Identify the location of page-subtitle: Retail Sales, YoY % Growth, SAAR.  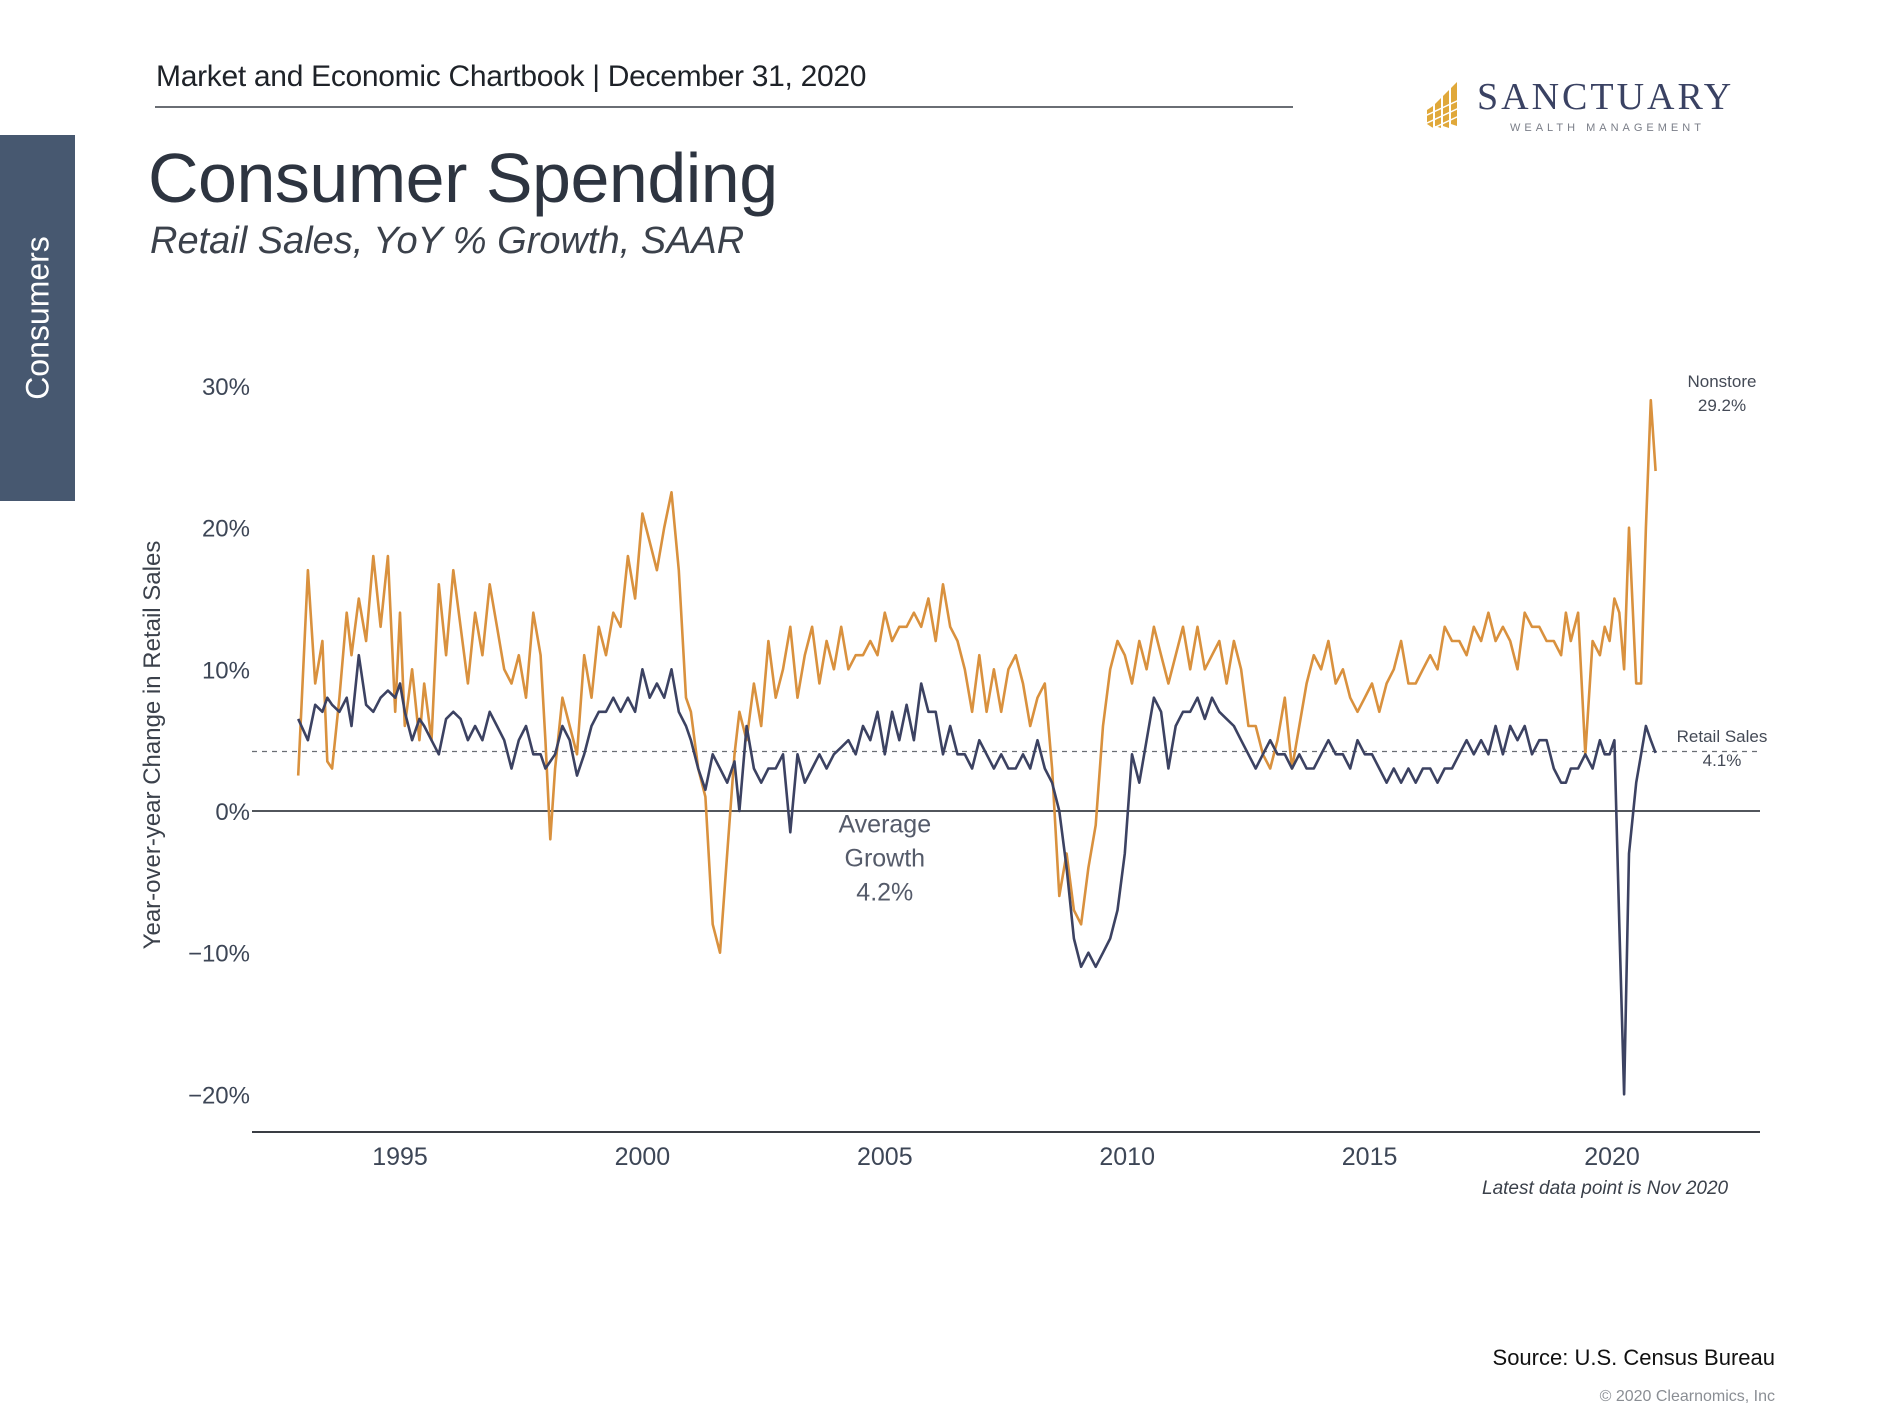
(447, 241).